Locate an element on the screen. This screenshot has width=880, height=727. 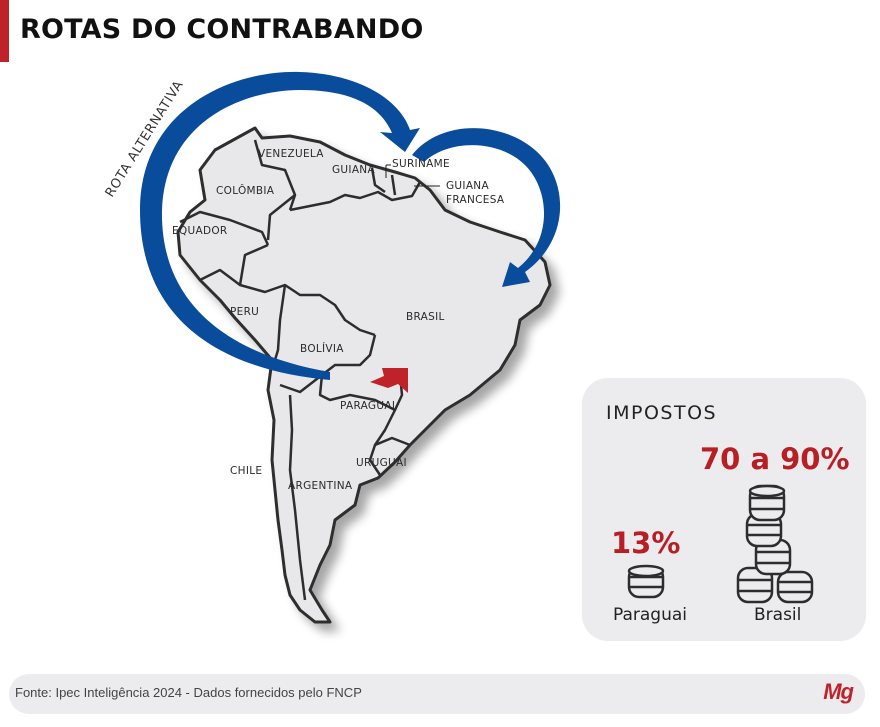
label-paraguai: PARAGUAI is located at coordinates (367, 406).